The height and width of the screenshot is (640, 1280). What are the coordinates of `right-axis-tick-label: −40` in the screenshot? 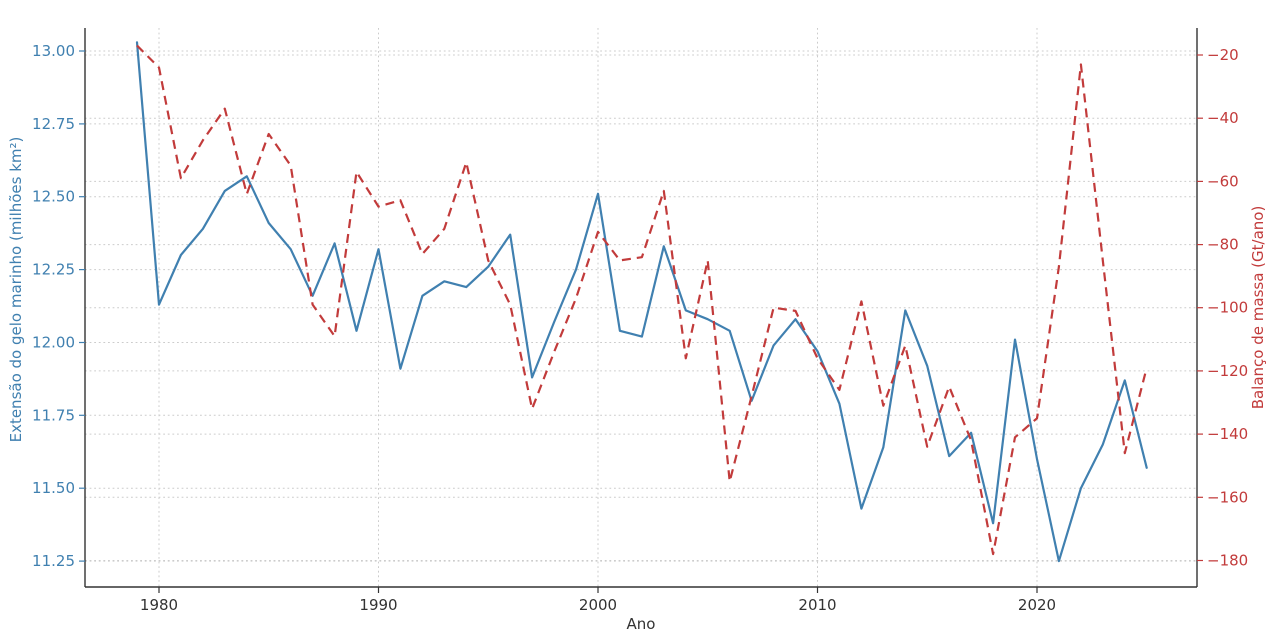 It's located at (1223, 118).